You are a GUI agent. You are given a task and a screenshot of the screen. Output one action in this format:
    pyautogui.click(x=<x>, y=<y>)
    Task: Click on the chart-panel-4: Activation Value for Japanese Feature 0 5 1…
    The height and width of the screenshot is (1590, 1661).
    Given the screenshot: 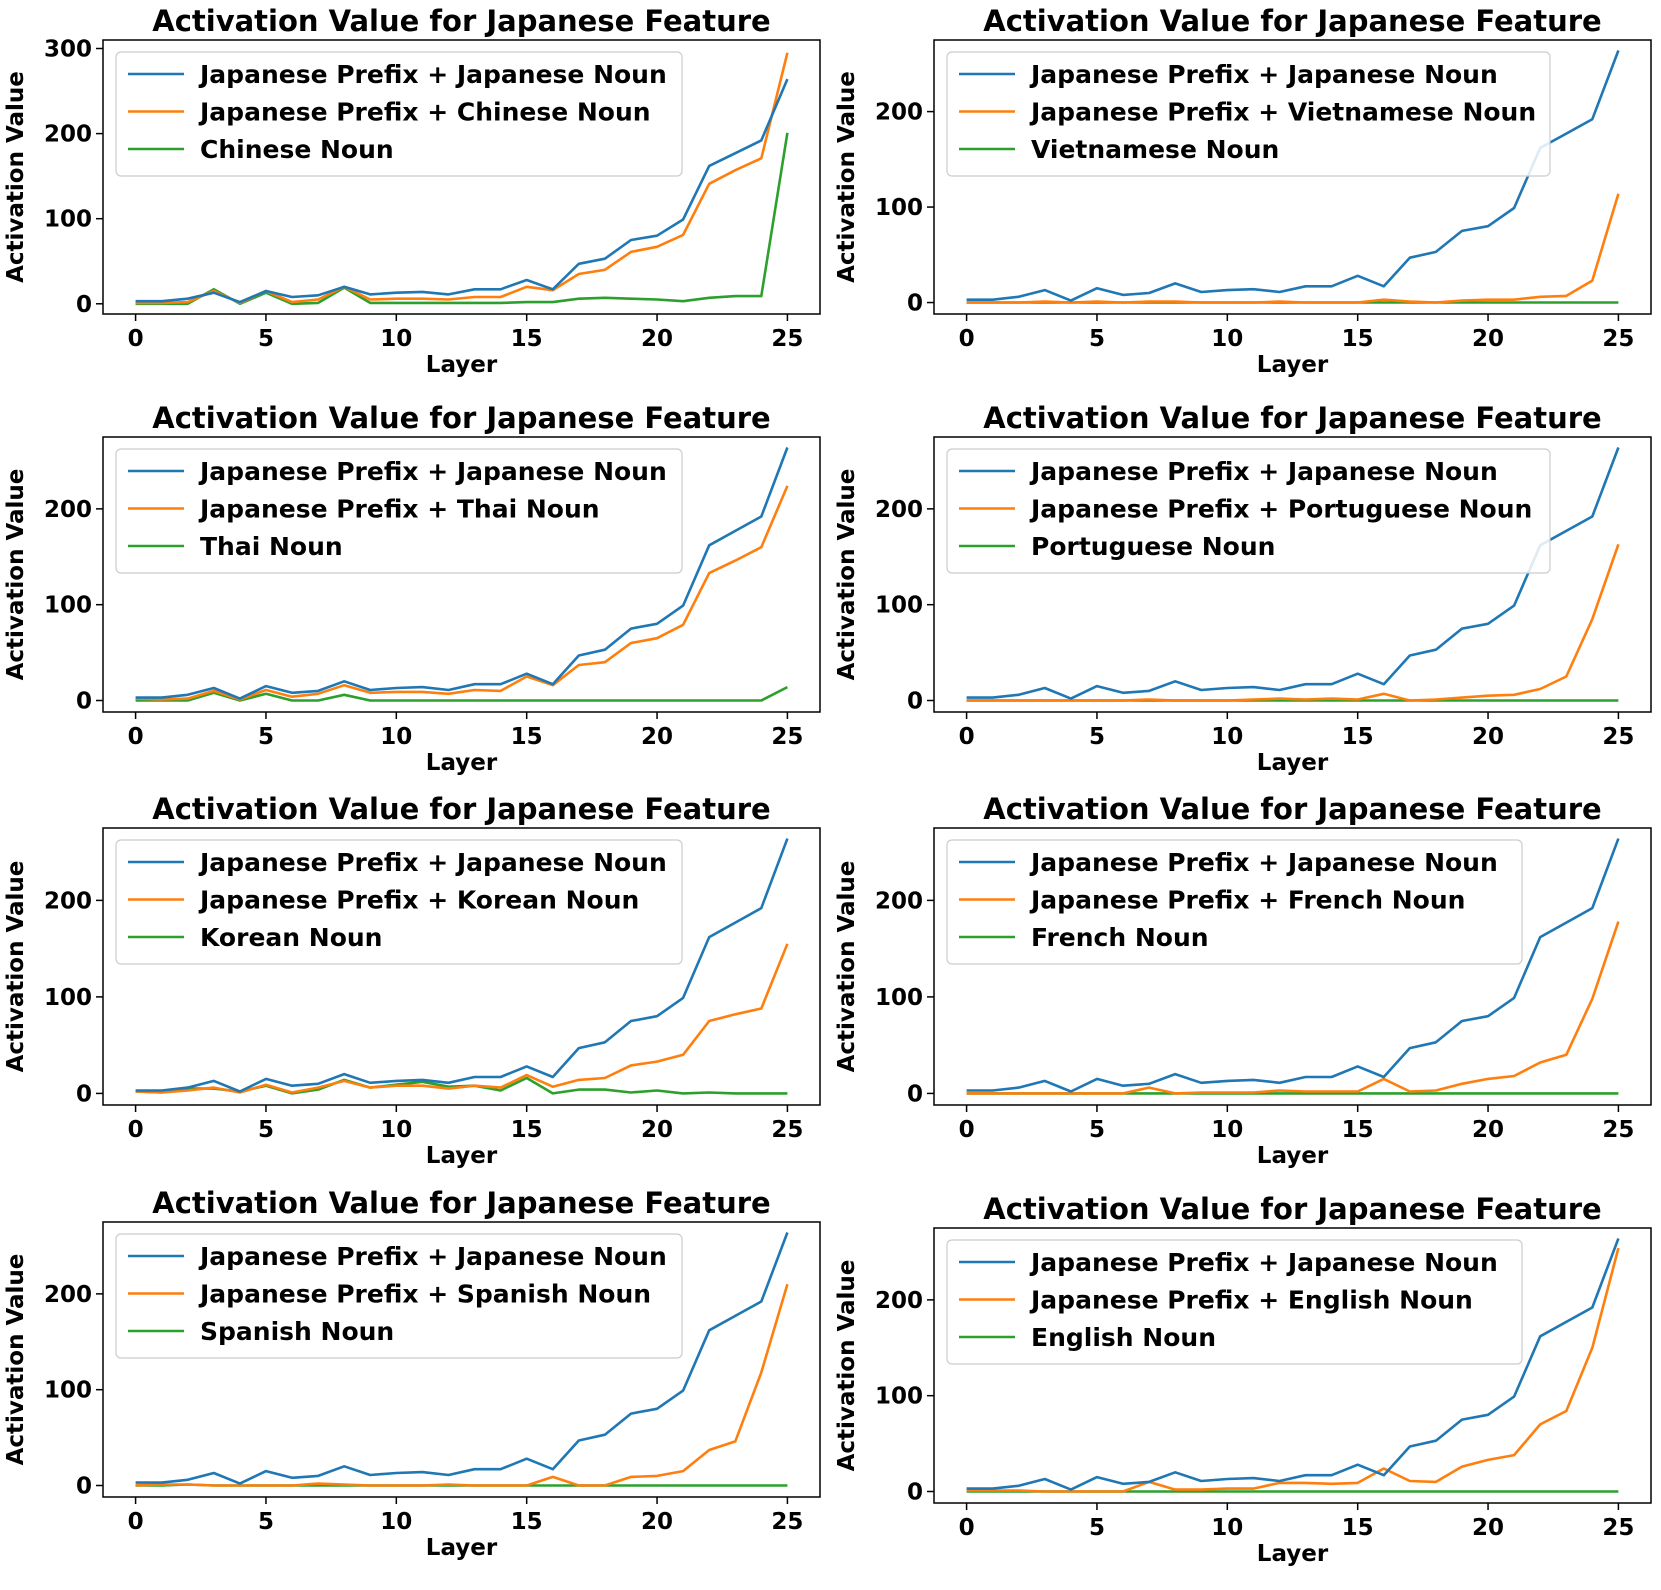 What is the action you would take?
    pyautogui.click(x=1243, y=588)
    